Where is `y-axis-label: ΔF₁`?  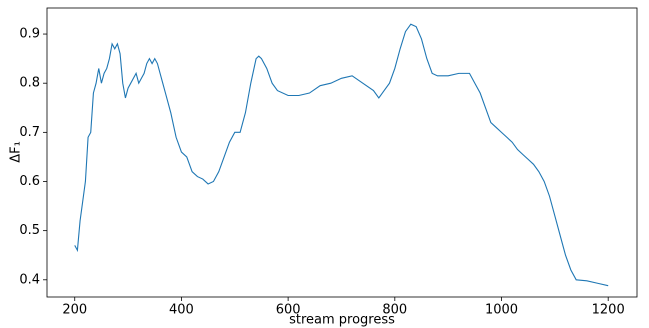
y-axis-label: ΔF₁ is located at coordinates (16, 152).